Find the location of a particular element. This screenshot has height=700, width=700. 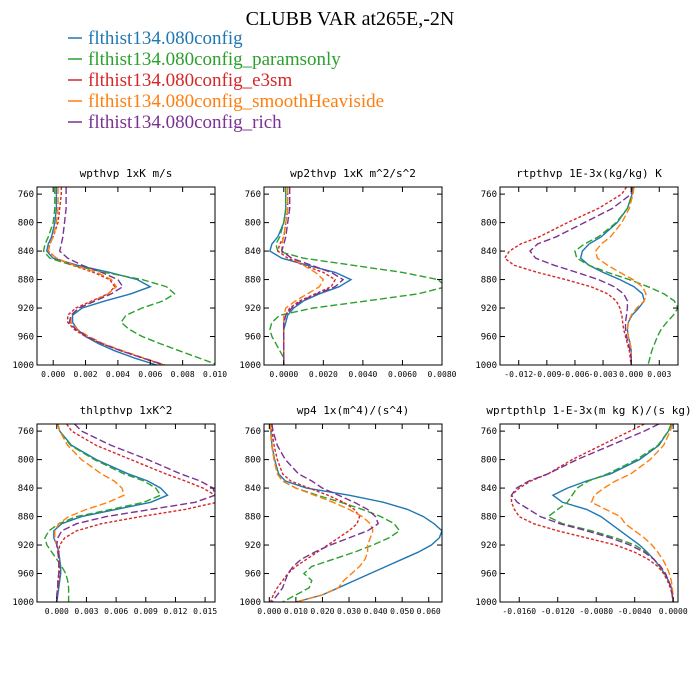

x-tick-label: 0.040 is located at coordinates (376, 611).